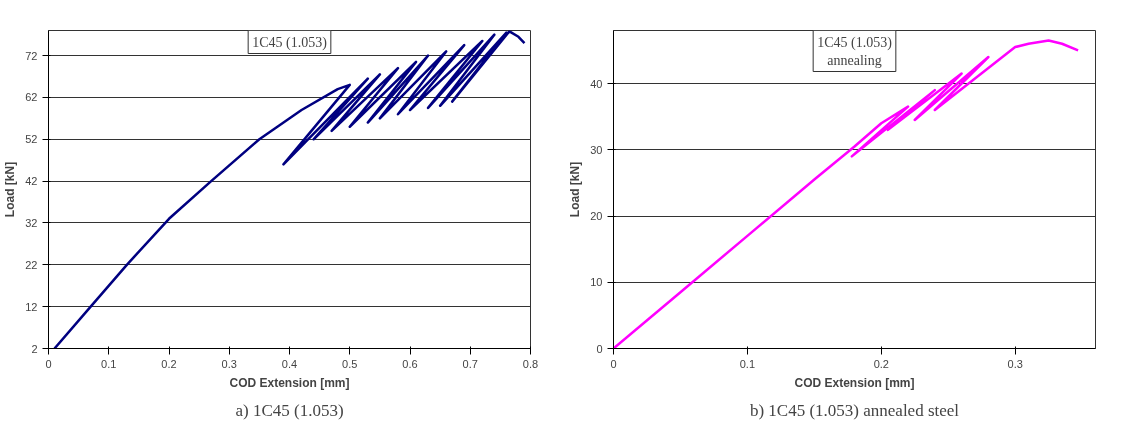 This screenshot has height=439, width=1142. What do you see at coordinates (599, 348) in the screenshot?
I see `y-tick-label: 0` at bounding box center [599, 348].